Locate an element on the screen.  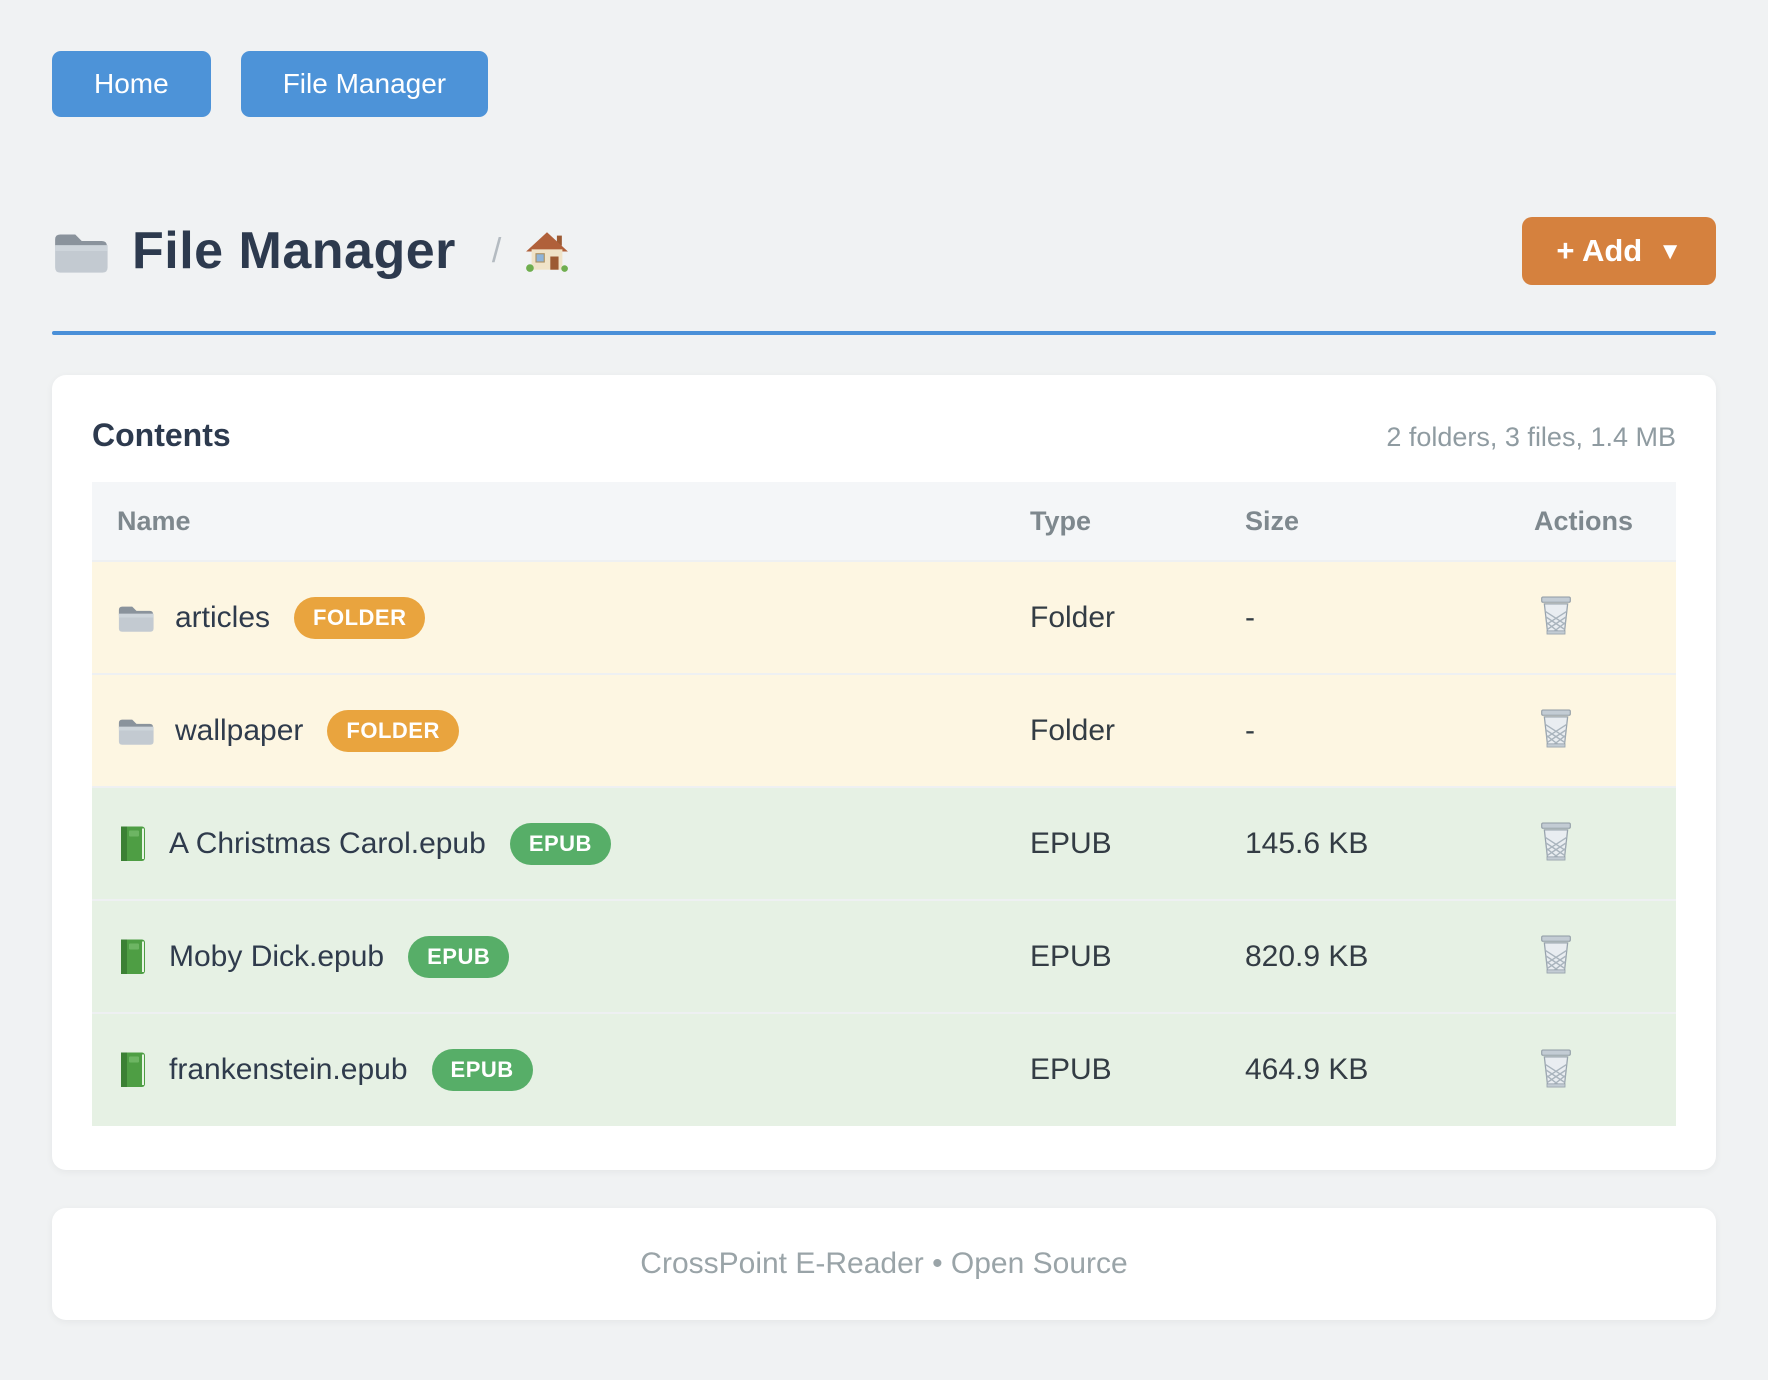
name-cell: A Christmas Carol.epub EPUB is located at coordinates (548, 843).